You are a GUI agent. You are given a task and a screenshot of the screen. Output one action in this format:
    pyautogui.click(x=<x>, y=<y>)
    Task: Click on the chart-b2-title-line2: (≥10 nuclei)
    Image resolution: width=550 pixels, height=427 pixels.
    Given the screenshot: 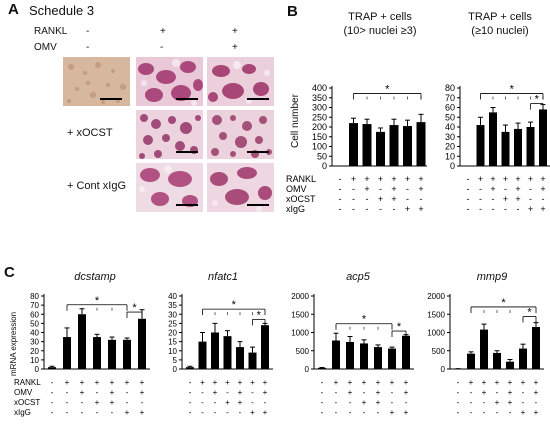 What is the action you would take?
    pyautogui.click(x=500, y=31)
    